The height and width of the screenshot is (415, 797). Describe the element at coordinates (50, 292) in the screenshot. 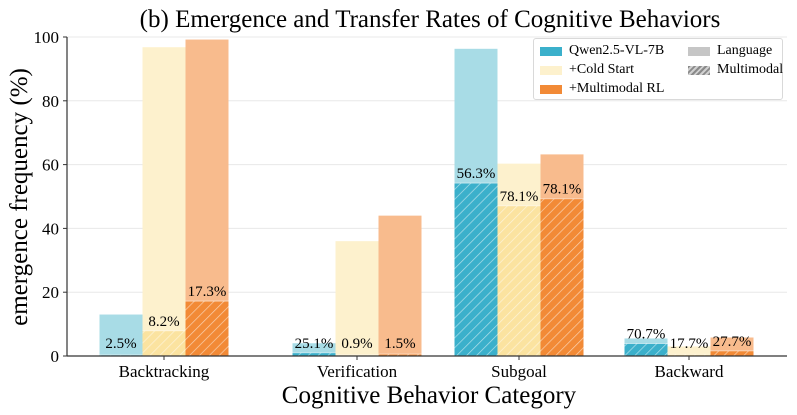

I see `y-tick-label: 20` at that location.